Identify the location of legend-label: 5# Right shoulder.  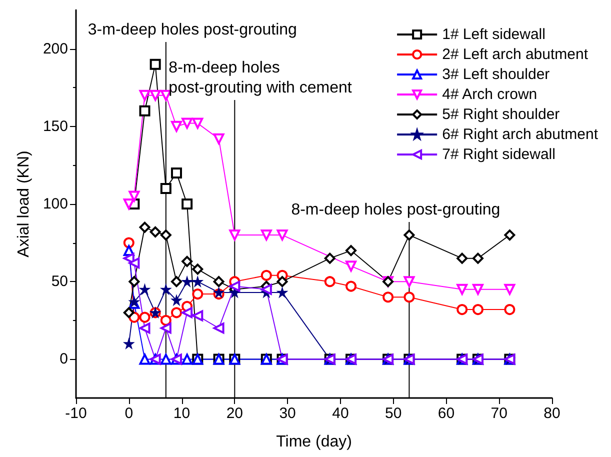
(501, 114).